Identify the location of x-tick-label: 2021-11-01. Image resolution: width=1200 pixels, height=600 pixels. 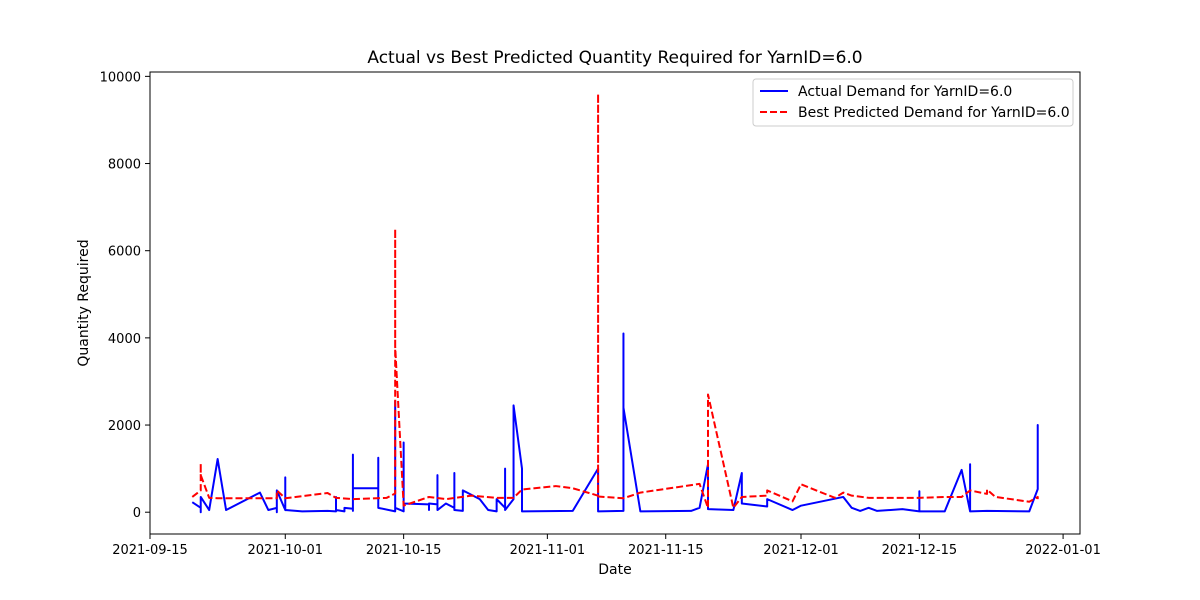
(548, 550).